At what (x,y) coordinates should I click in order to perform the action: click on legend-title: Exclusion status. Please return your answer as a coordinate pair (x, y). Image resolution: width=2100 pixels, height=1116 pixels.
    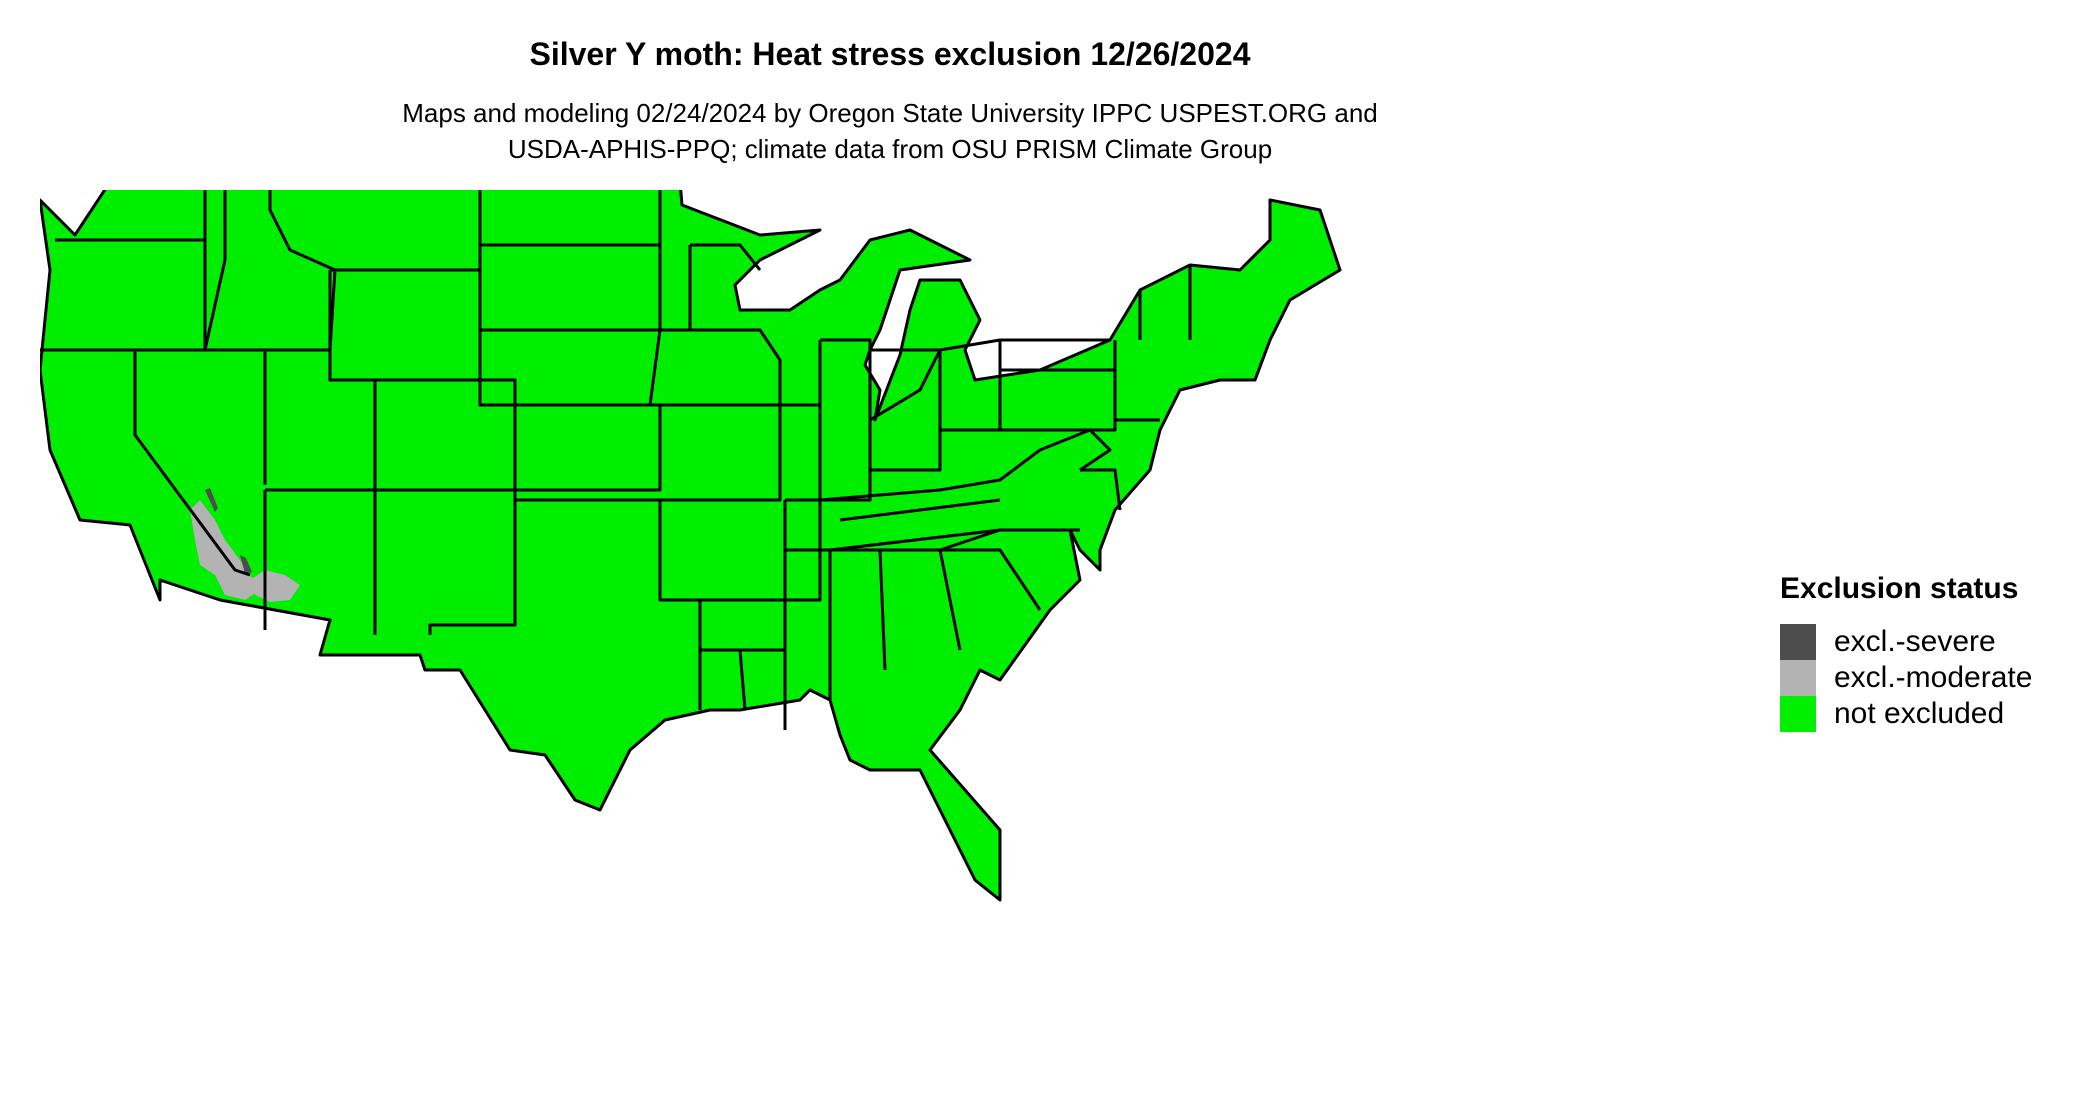
    Looking at the image, I should click on (1899, 588).